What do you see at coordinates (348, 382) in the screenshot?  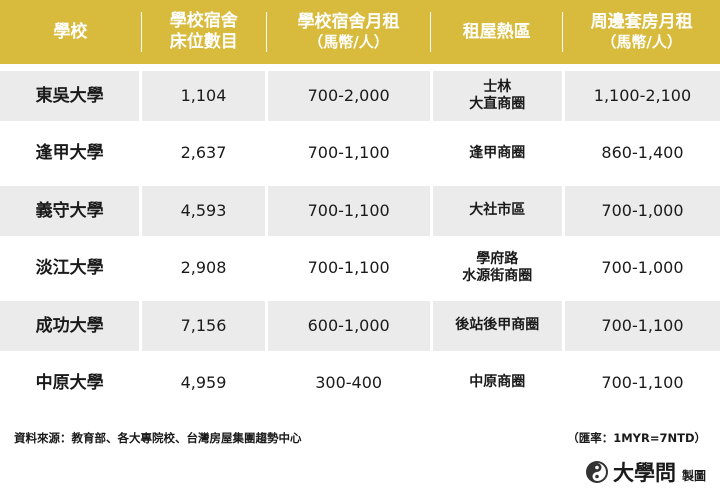 I see `dorm-rent-cell: 300-400` at bounding box center [348, 382].